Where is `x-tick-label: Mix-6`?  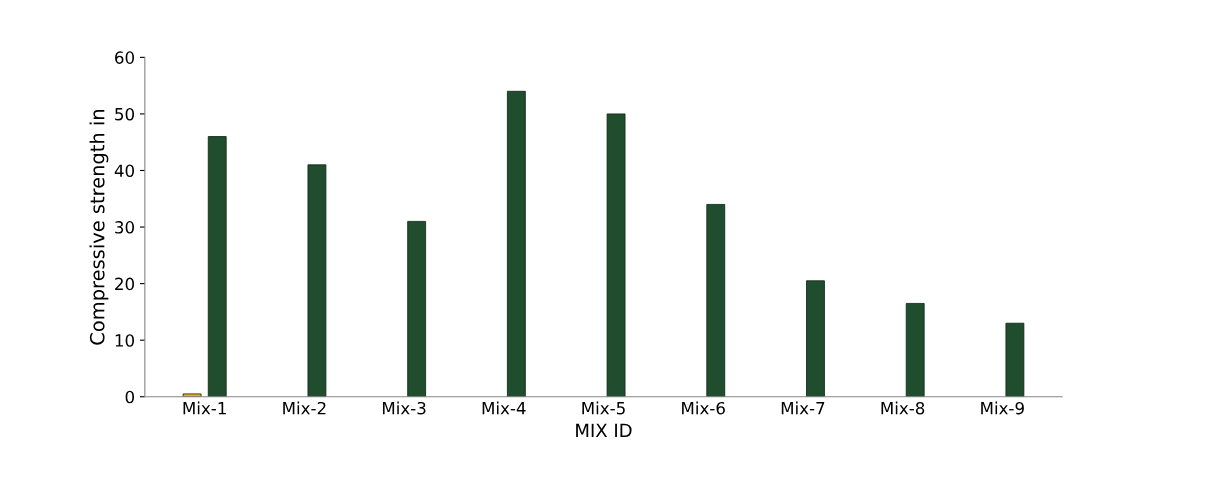
x-tick-label: Mix-6 is located at coordinates (703, 408).